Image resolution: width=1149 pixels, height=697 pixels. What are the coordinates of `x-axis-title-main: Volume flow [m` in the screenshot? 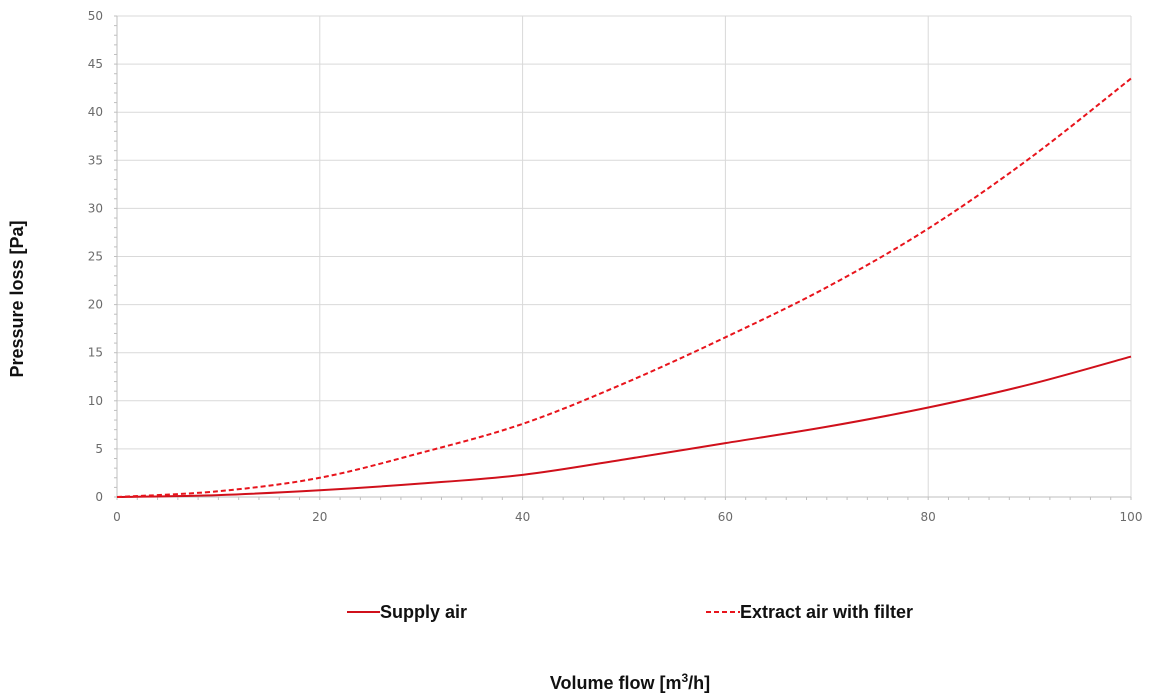 It's located at (616, 683).